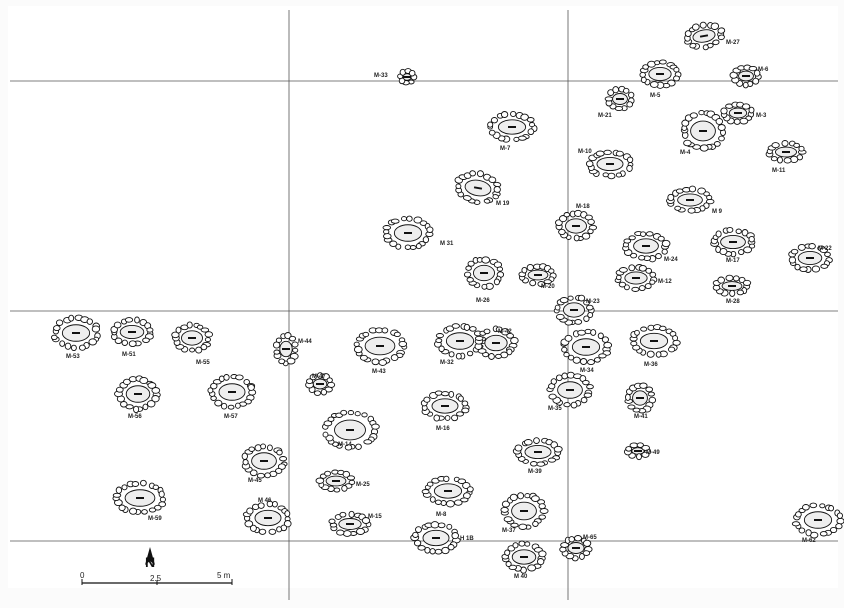 The image size is (844, 608). I want to click on scale-label-zero: 0, so click(82, 575).